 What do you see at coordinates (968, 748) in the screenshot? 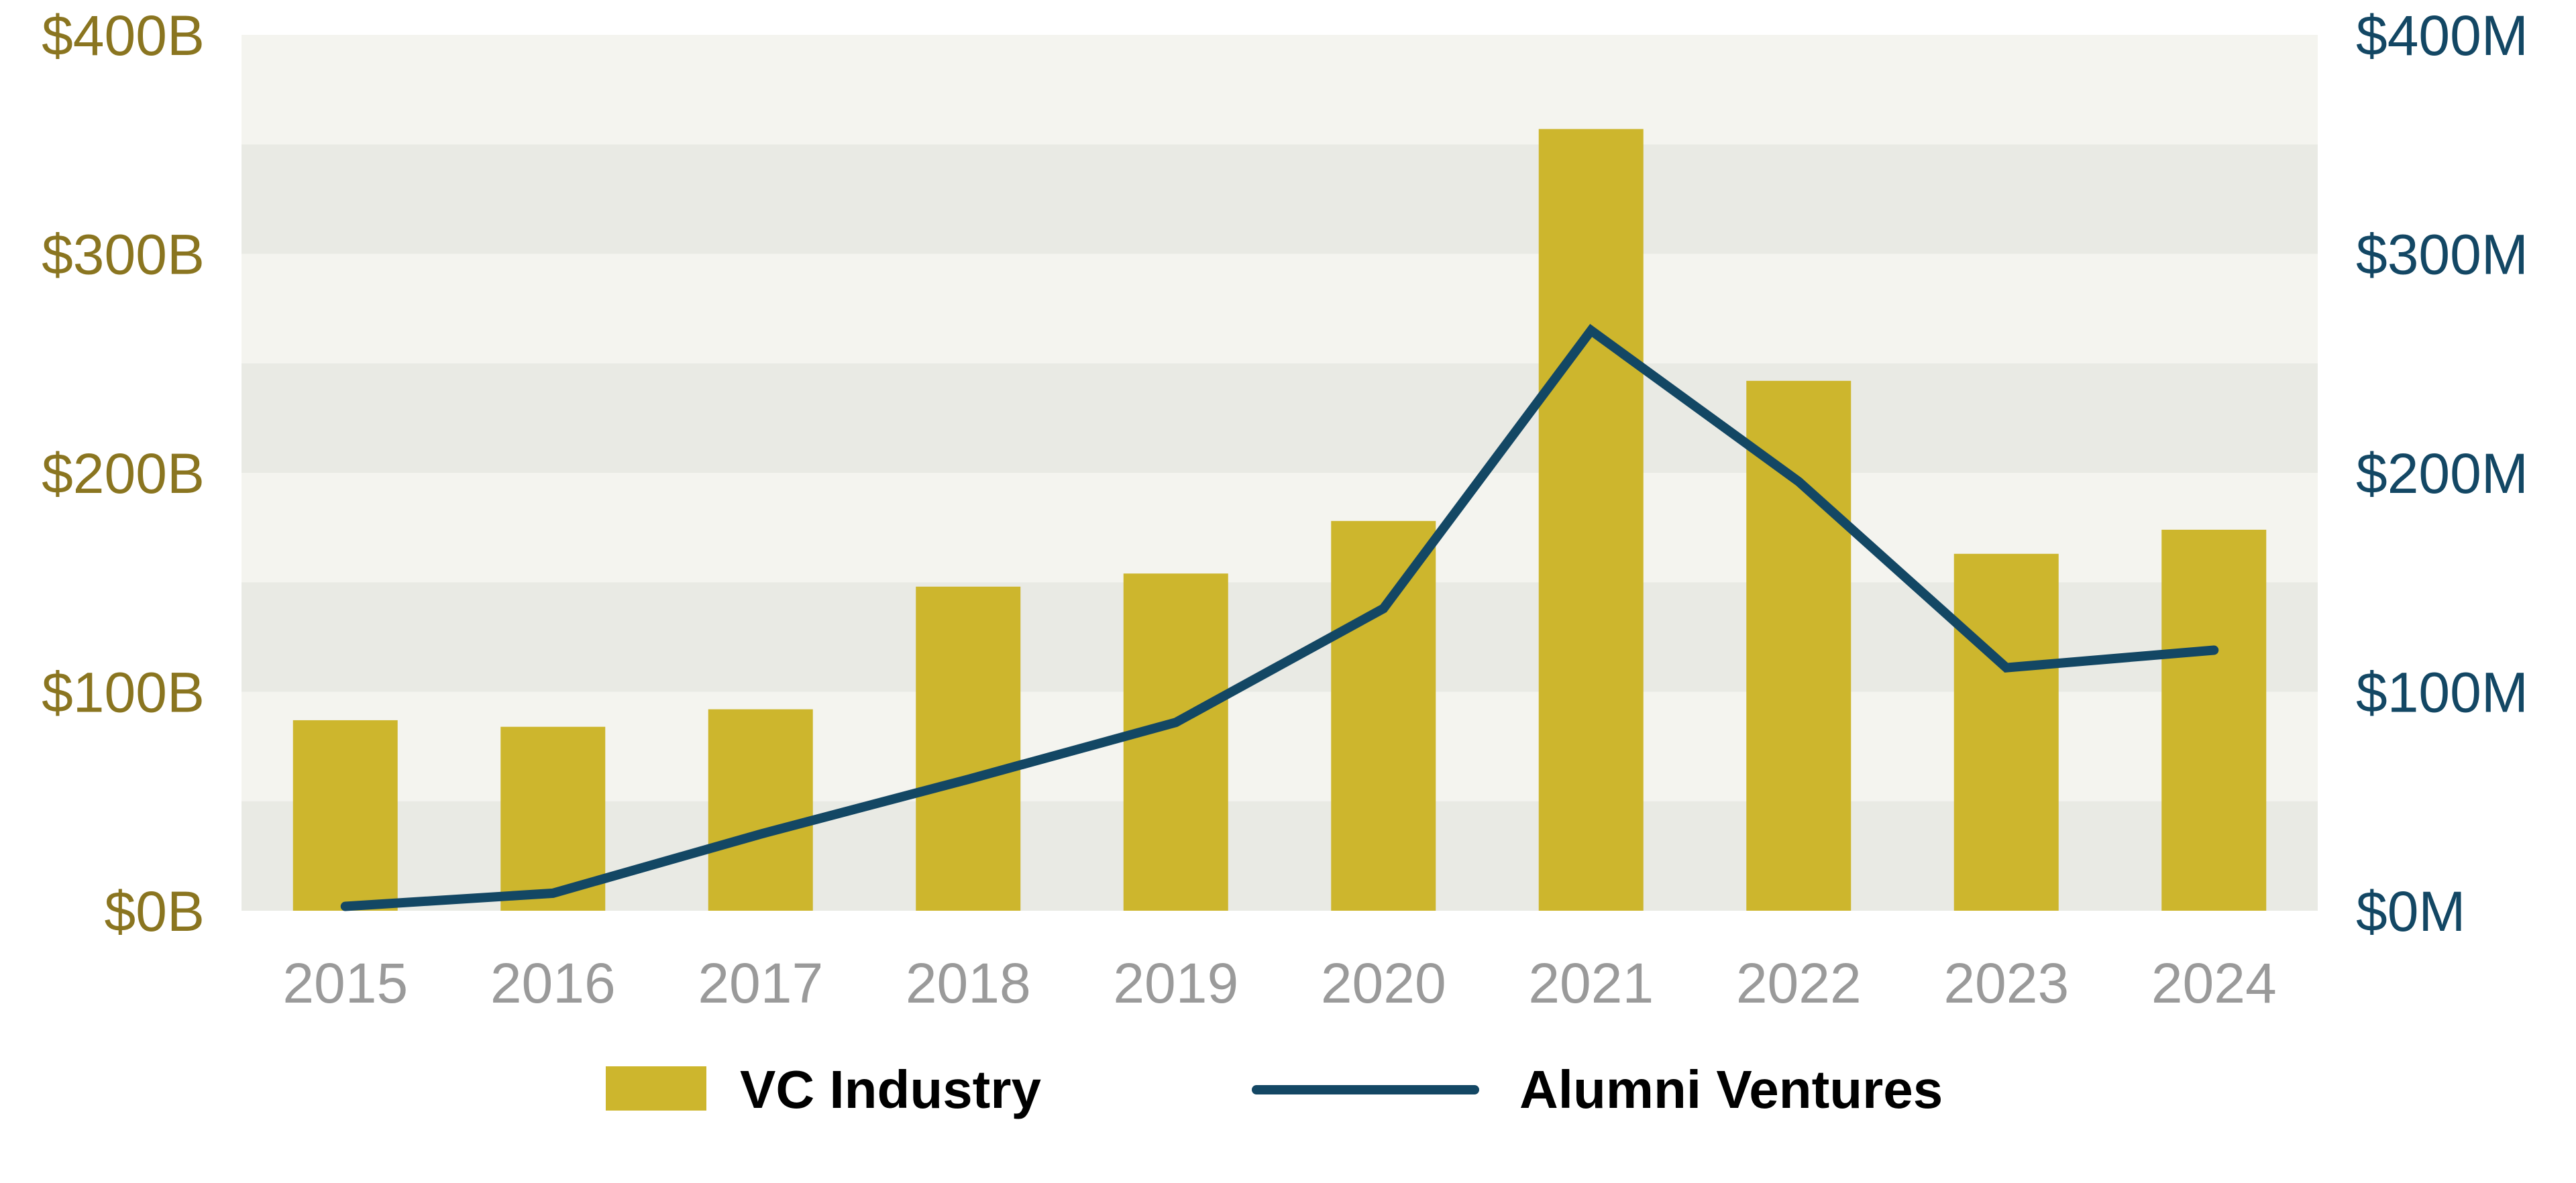
I see `bar-2018` at bounding box center [968, 748].